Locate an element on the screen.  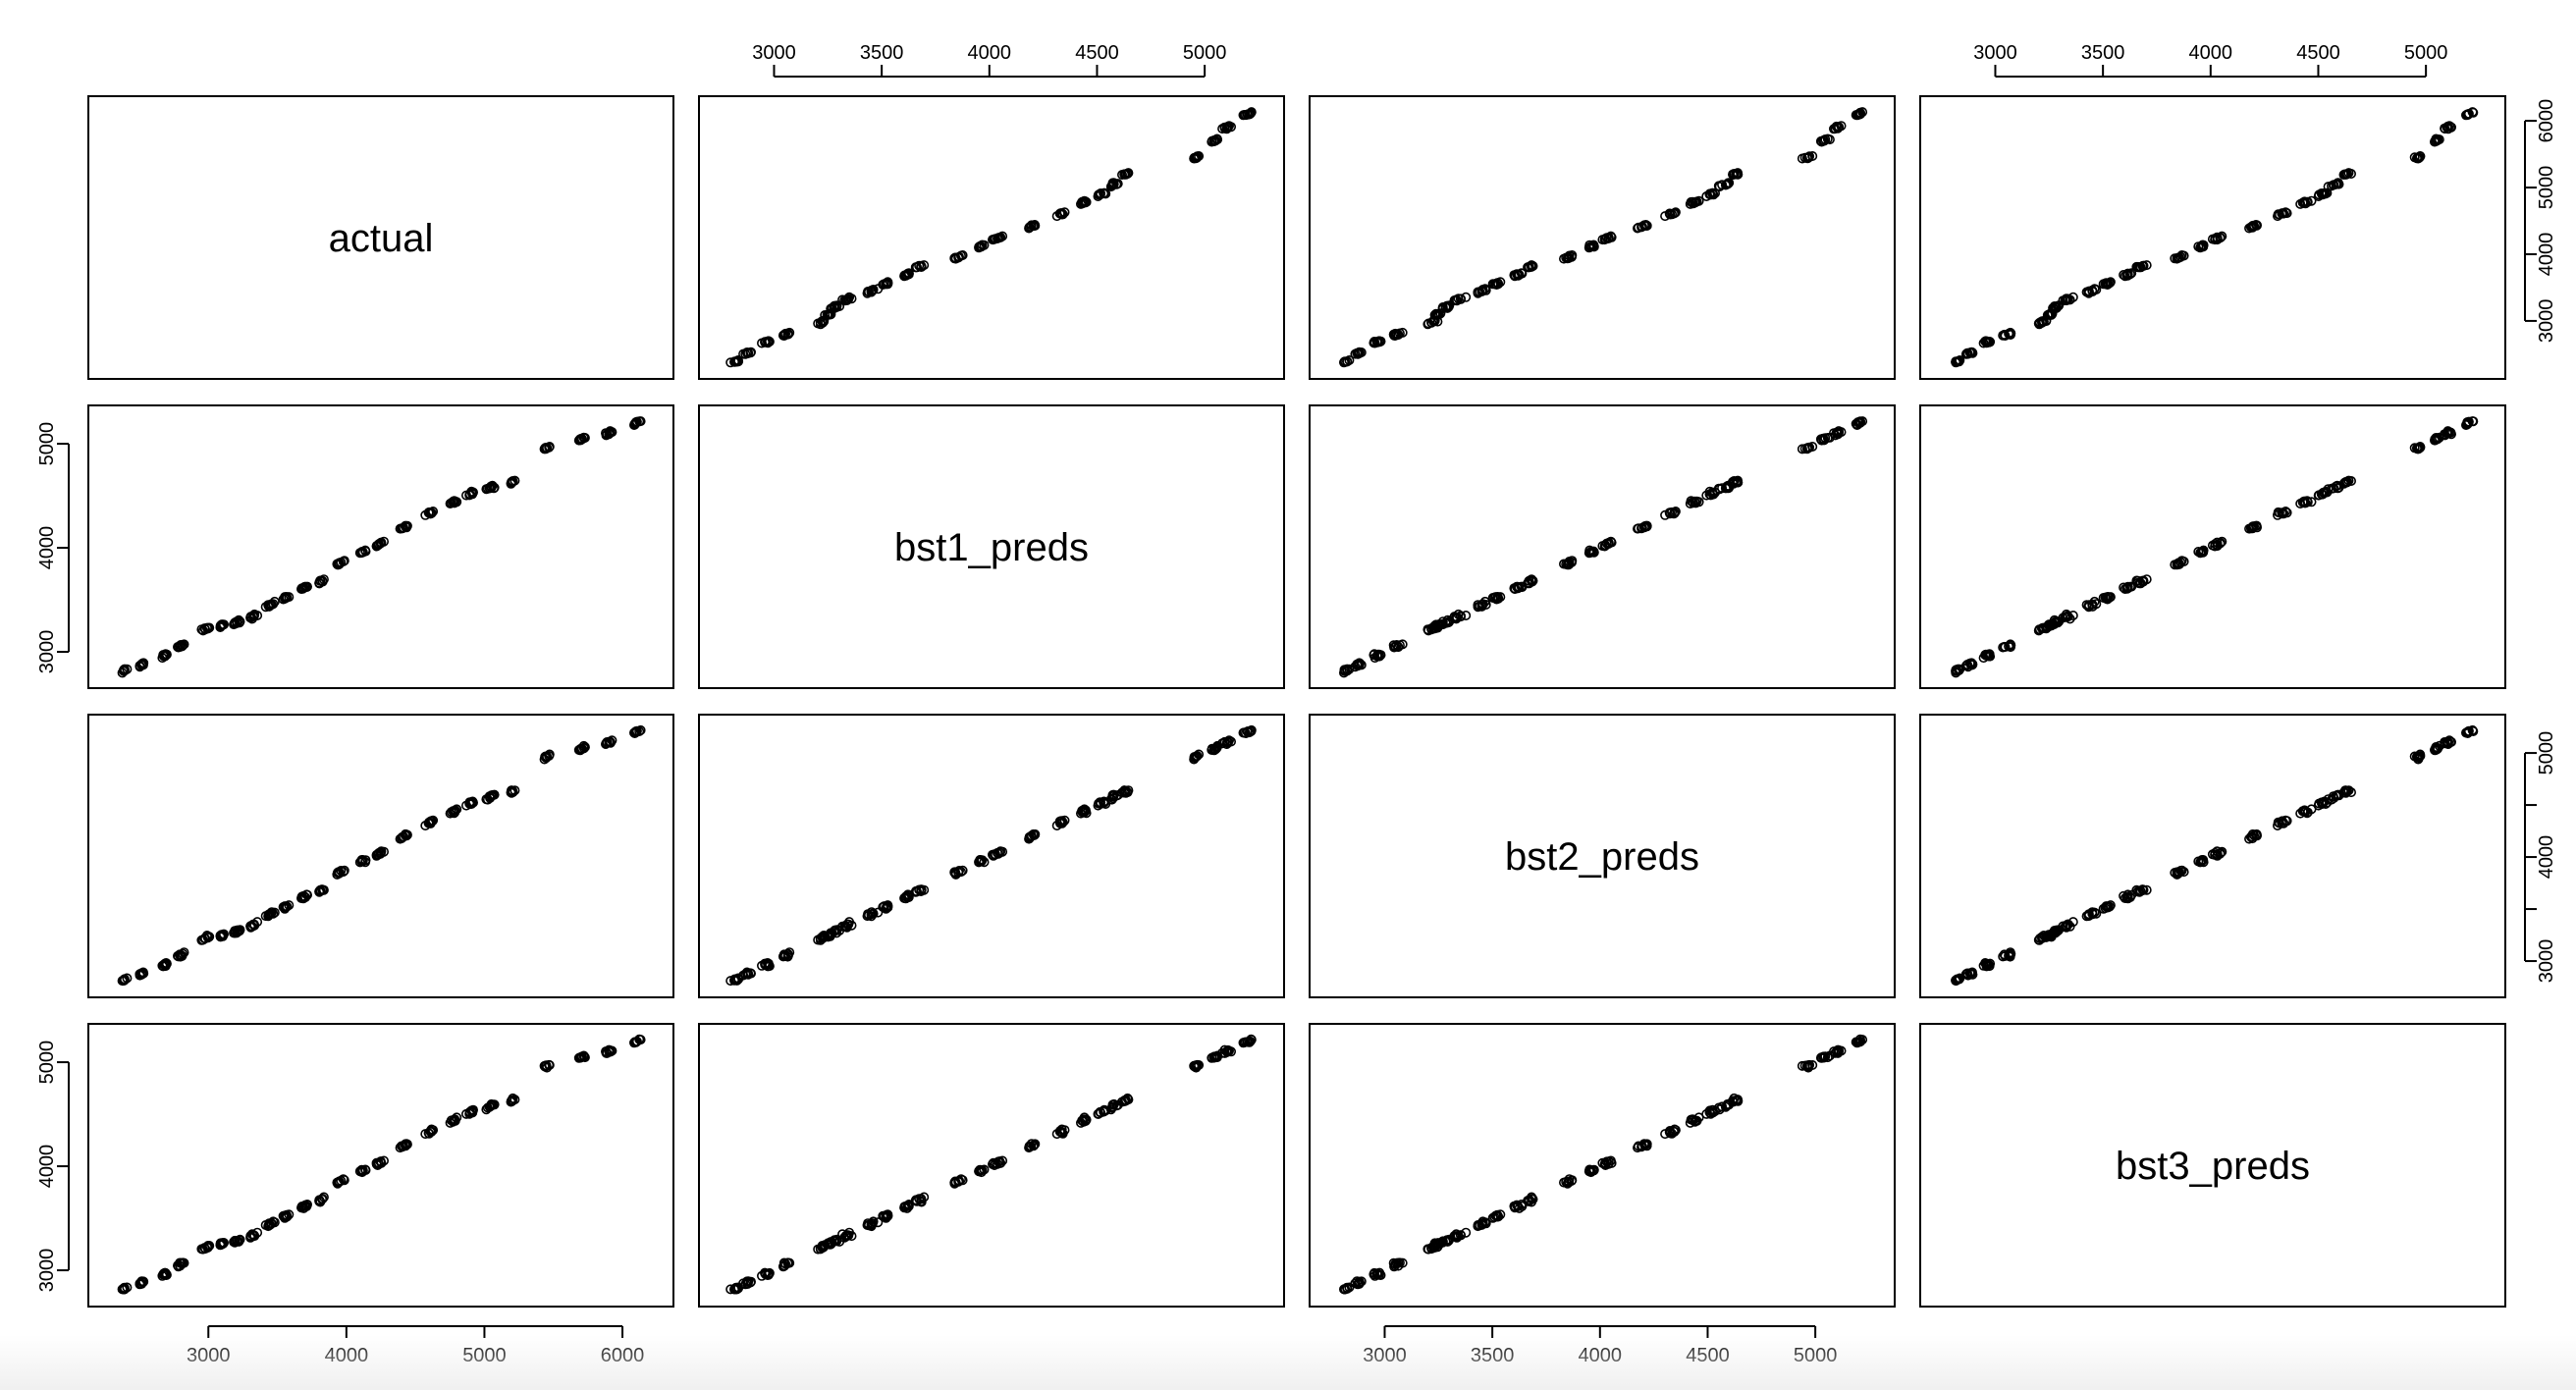
panel-actual-vs-bst2_preds is located at coordinates (1602, 238).